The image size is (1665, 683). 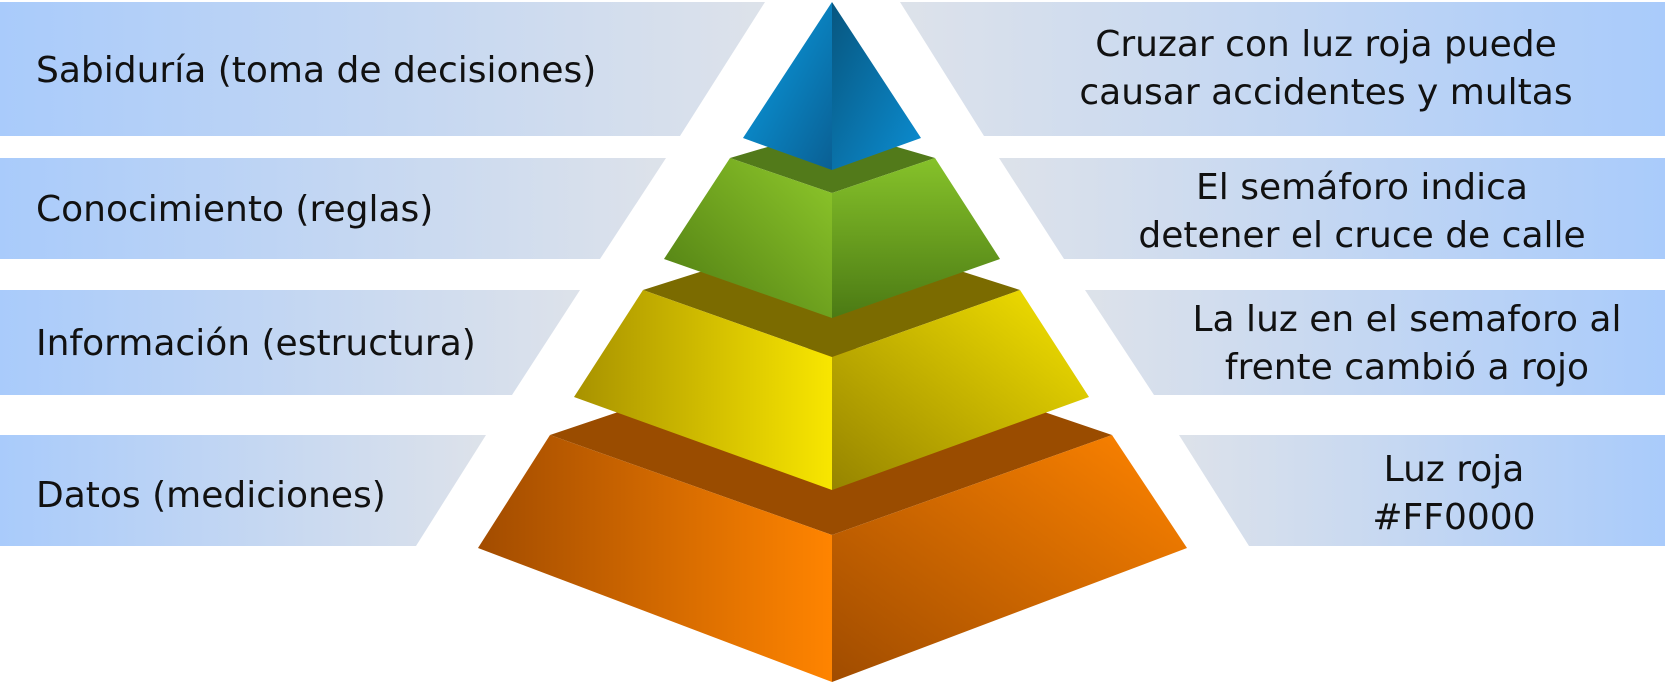 I want to click on band-right-data, so click(x=1422, y=490).